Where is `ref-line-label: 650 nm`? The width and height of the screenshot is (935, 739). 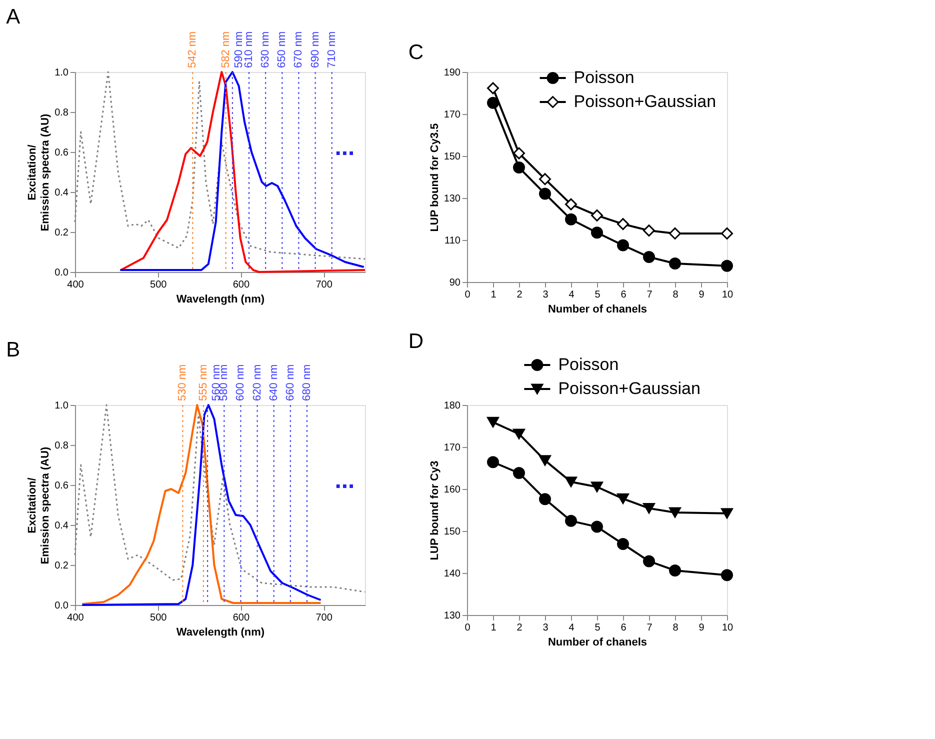 ref-line-label: 650 nm is located at coordinates (282, 49).